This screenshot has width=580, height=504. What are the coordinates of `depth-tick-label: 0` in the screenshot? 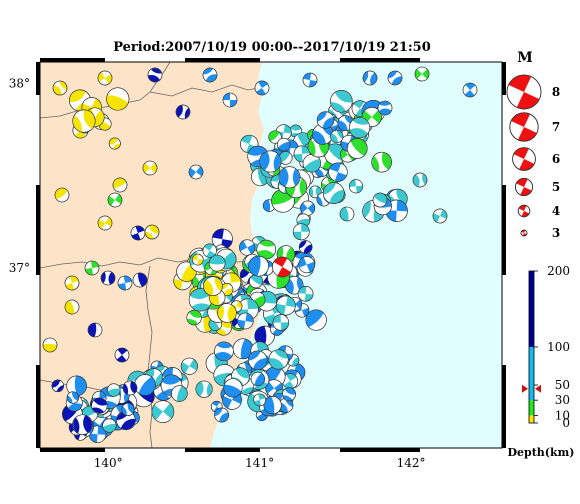 It's located at (566, 423).